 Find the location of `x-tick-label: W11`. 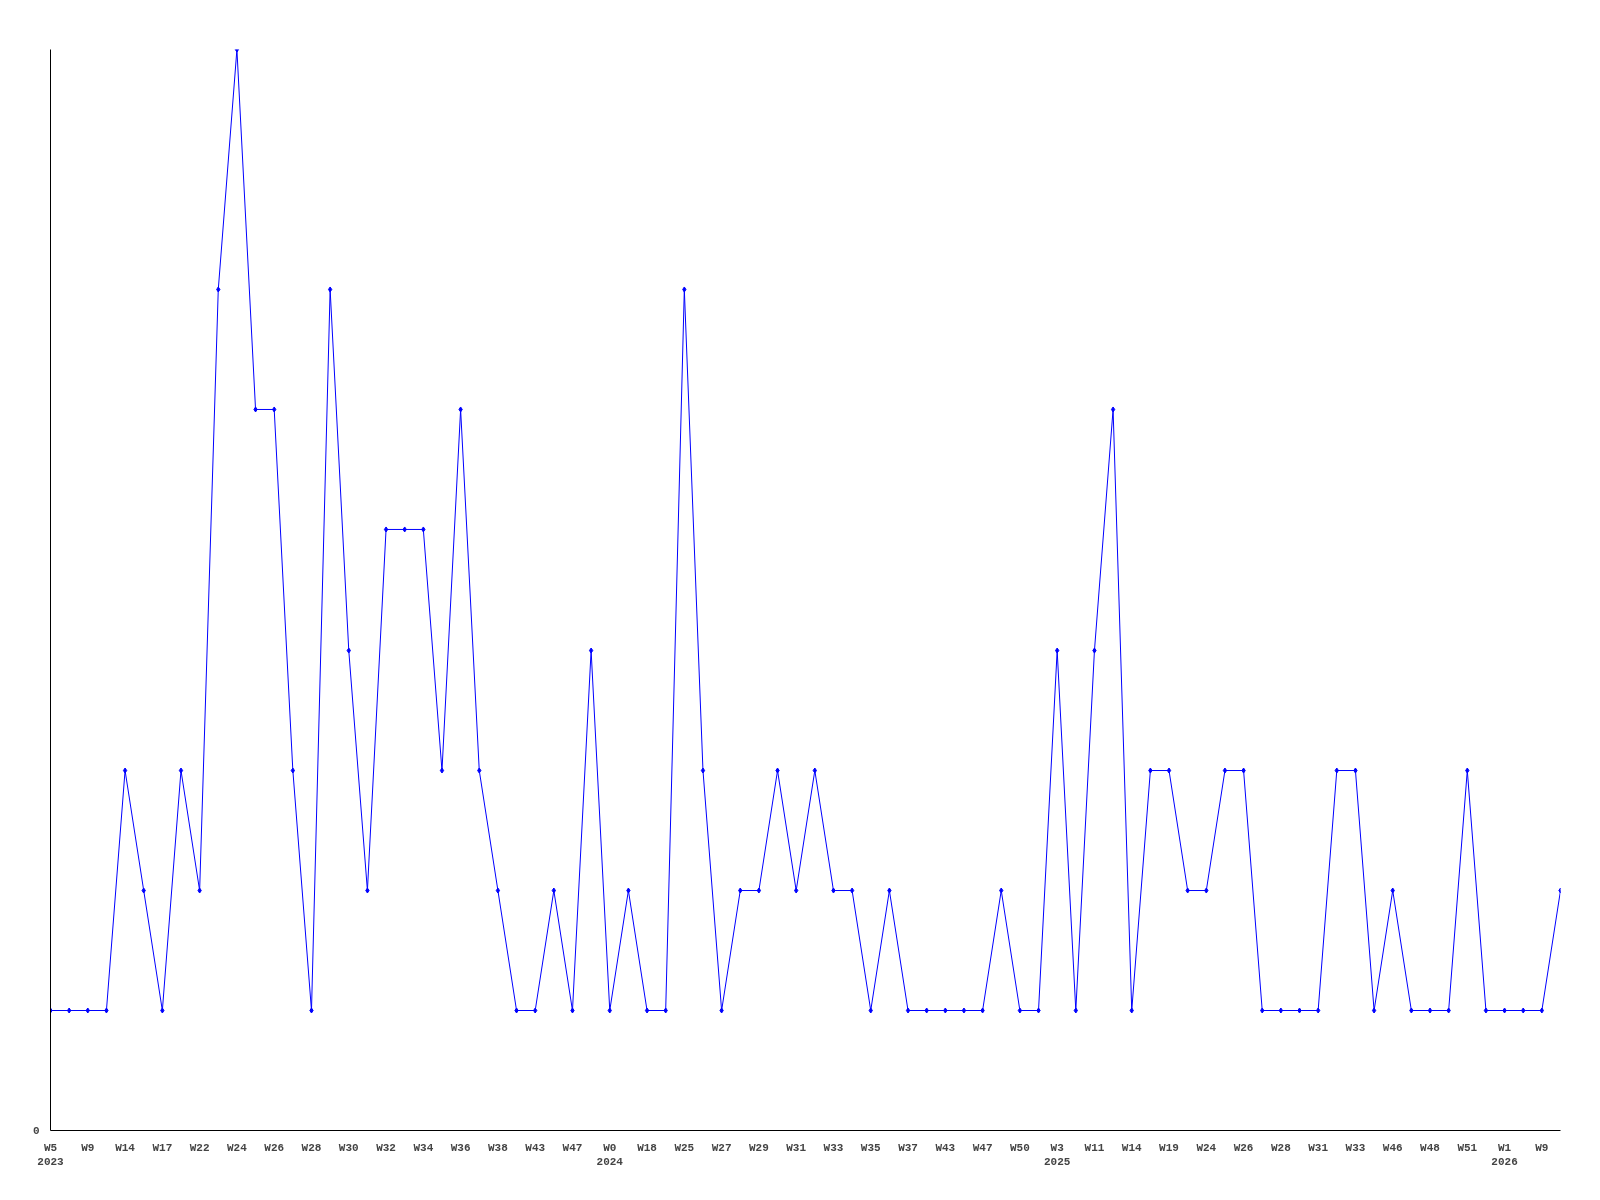

x-tick-label: W11 is located at coordinates (1094, 1147).